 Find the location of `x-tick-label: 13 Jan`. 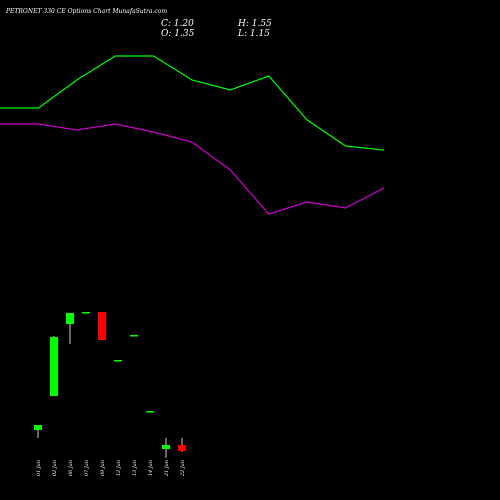

x-tick-label: 13 Jan is located at coordinates (135, 468).